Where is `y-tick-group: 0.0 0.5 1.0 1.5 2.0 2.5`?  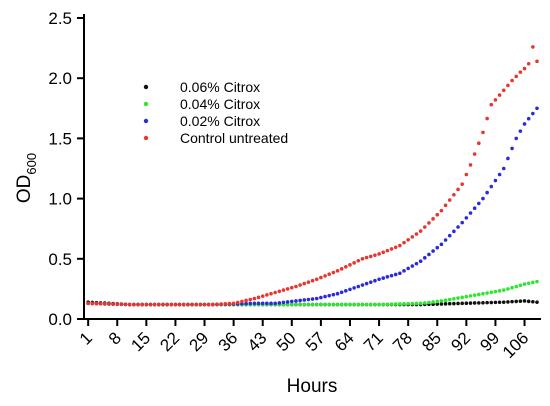
y-tick-group: 0.0 0.5 1.0 1.5 2.0 2.5 is located at coordinates (66, 169).